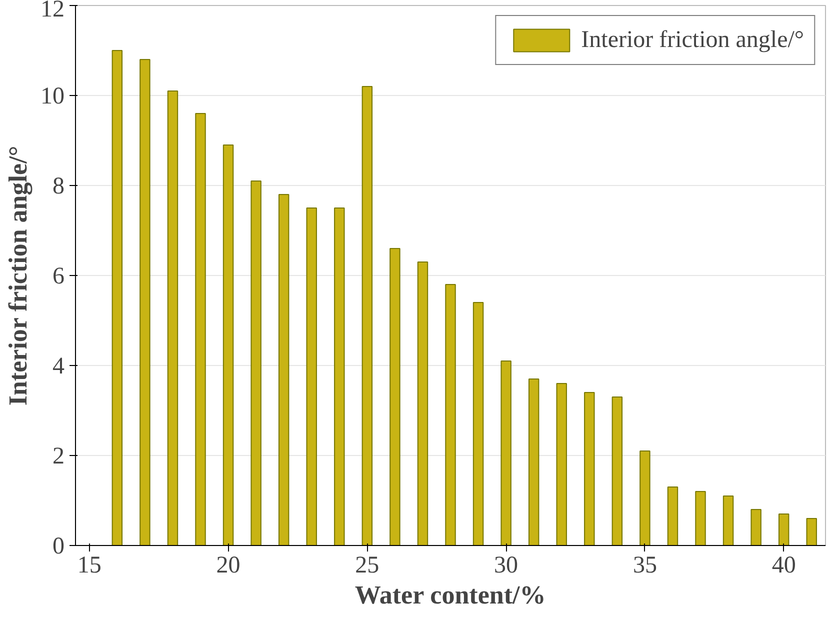  Describe the element at coordinates (784, 565) in the screenshot. I see `x-tick-label: 40` at that location.